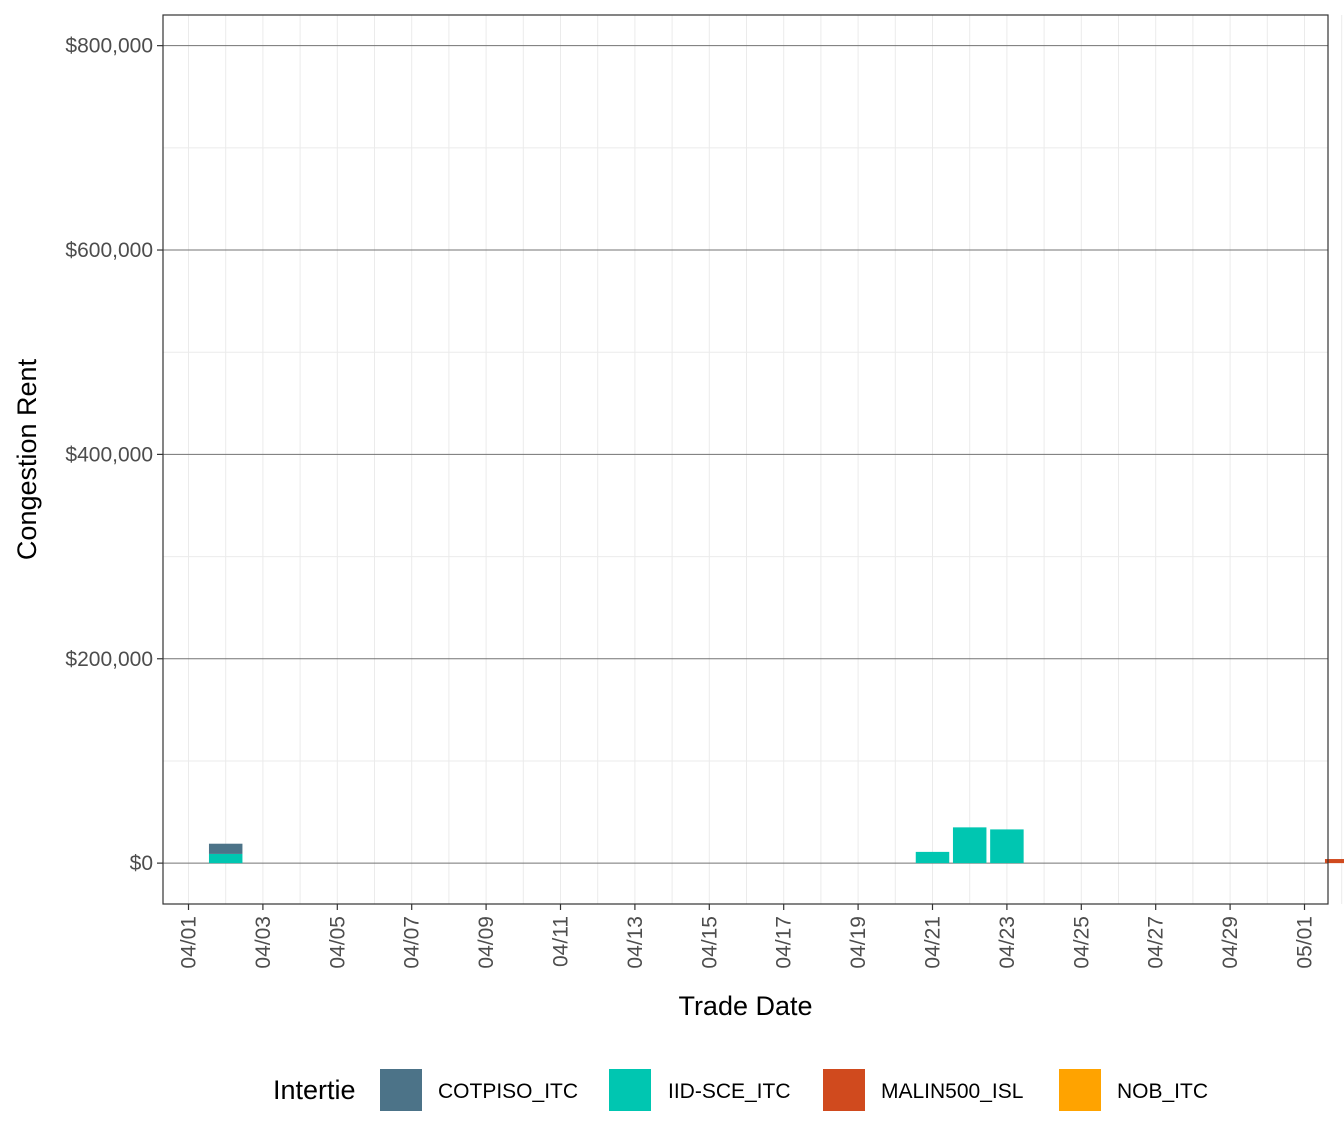 This screenshot has width=1344, height=1147. I want to click on y-tick-label: $400,000, so click(109, 454).